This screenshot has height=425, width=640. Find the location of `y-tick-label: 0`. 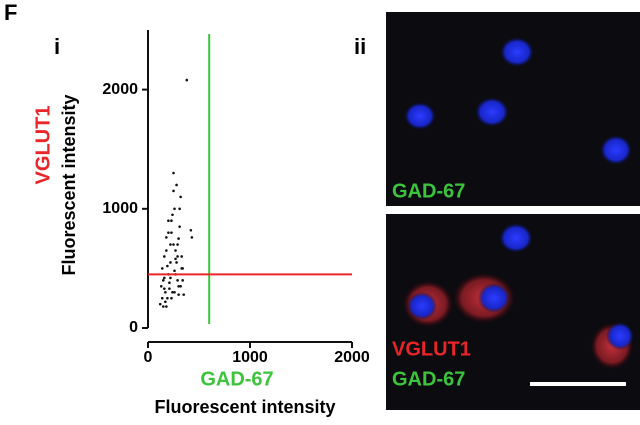

y-tick-label: 0 is located at coordinates (133, 327).